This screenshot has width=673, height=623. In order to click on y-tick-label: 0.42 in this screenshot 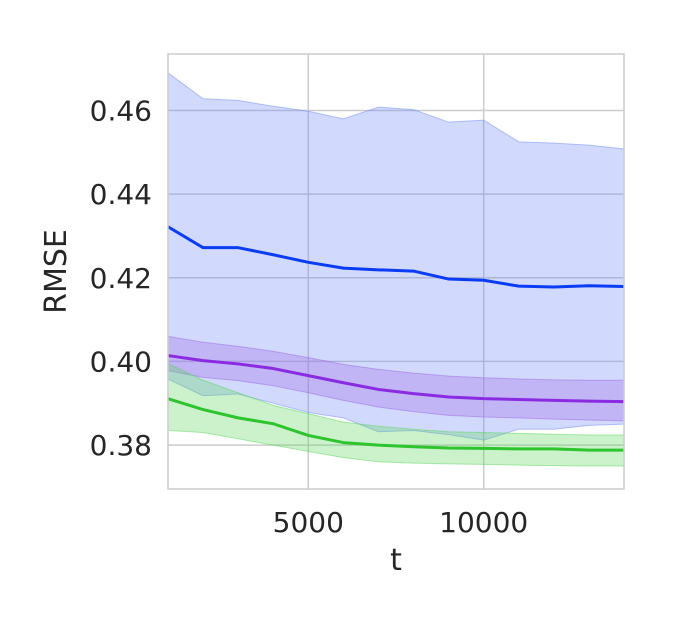, I will do `click(121, 278)`.